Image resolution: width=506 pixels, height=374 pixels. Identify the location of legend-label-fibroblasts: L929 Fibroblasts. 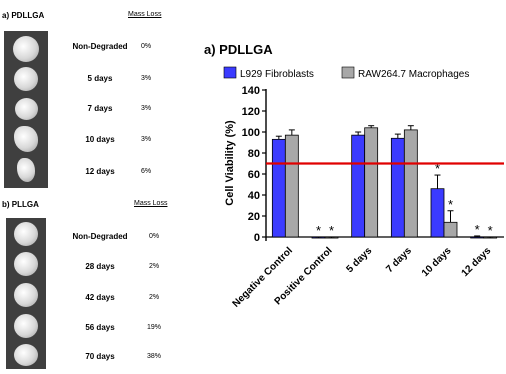
(277, 74).